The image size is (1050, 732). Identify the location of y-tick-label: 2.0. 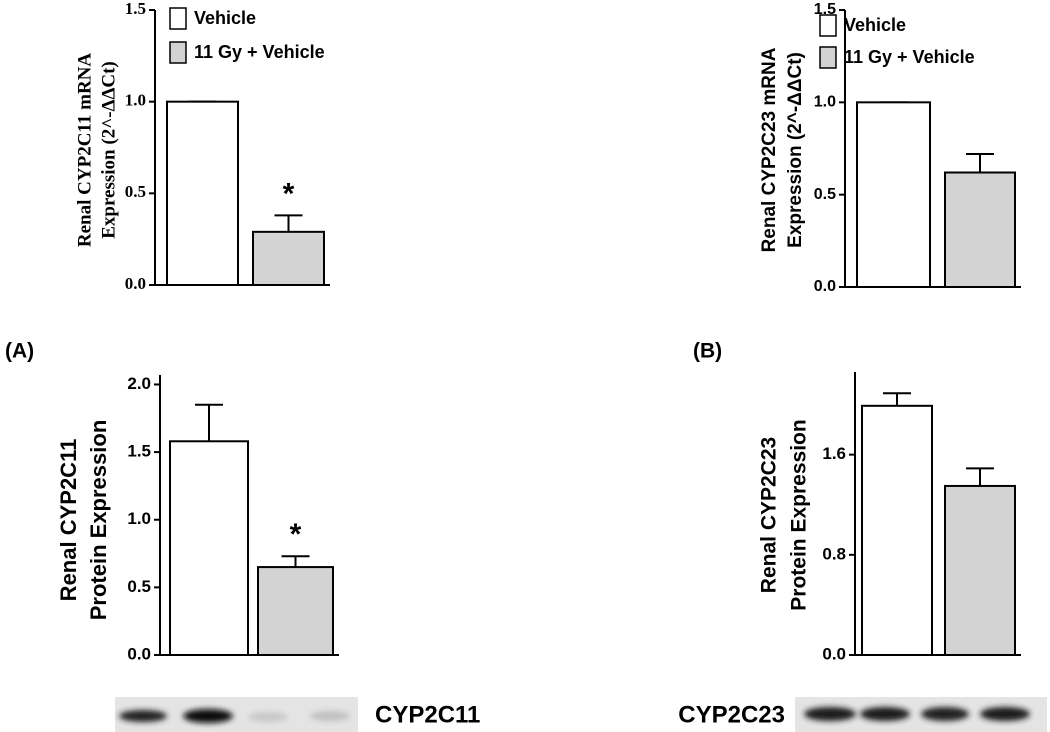
(139, 383).